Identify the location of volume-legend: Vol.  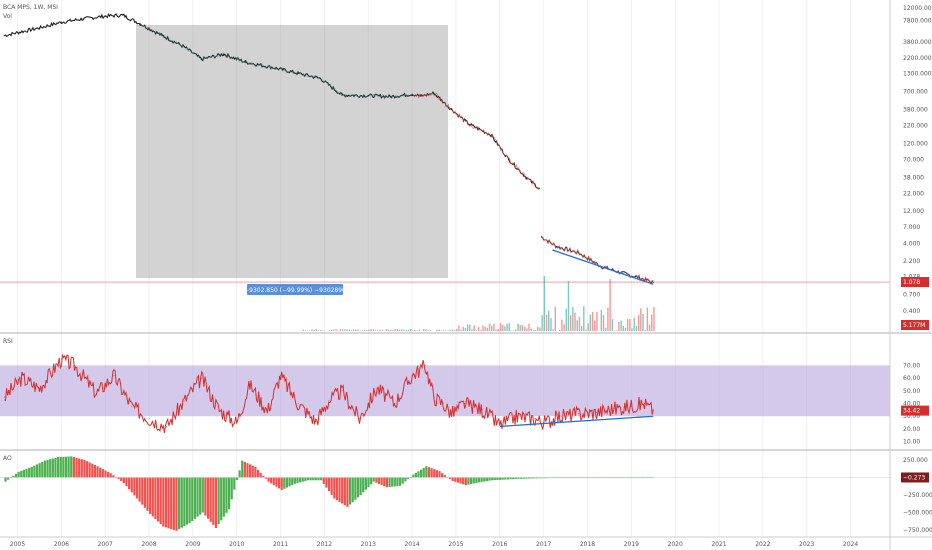
(7, 16).